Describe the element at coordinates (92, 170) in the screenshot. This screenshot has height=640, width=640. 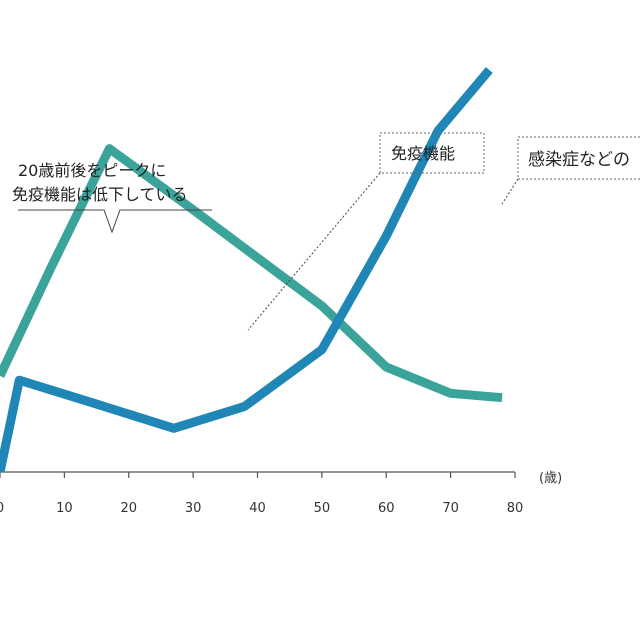
I see `peak-callout-line1: 20歳前後をピークに` at that location.